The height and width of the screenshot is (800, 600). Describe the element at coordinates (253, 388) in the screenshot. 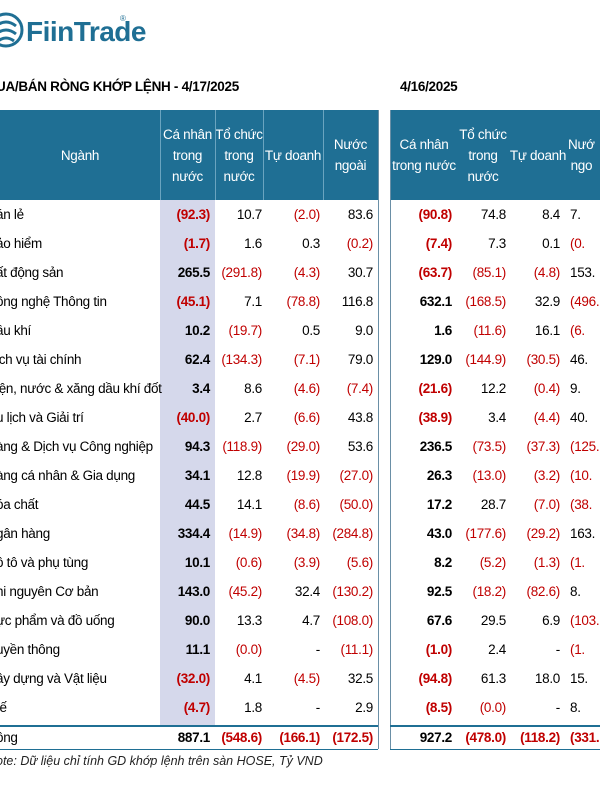

I see `institution-value: 8.6` at that location.